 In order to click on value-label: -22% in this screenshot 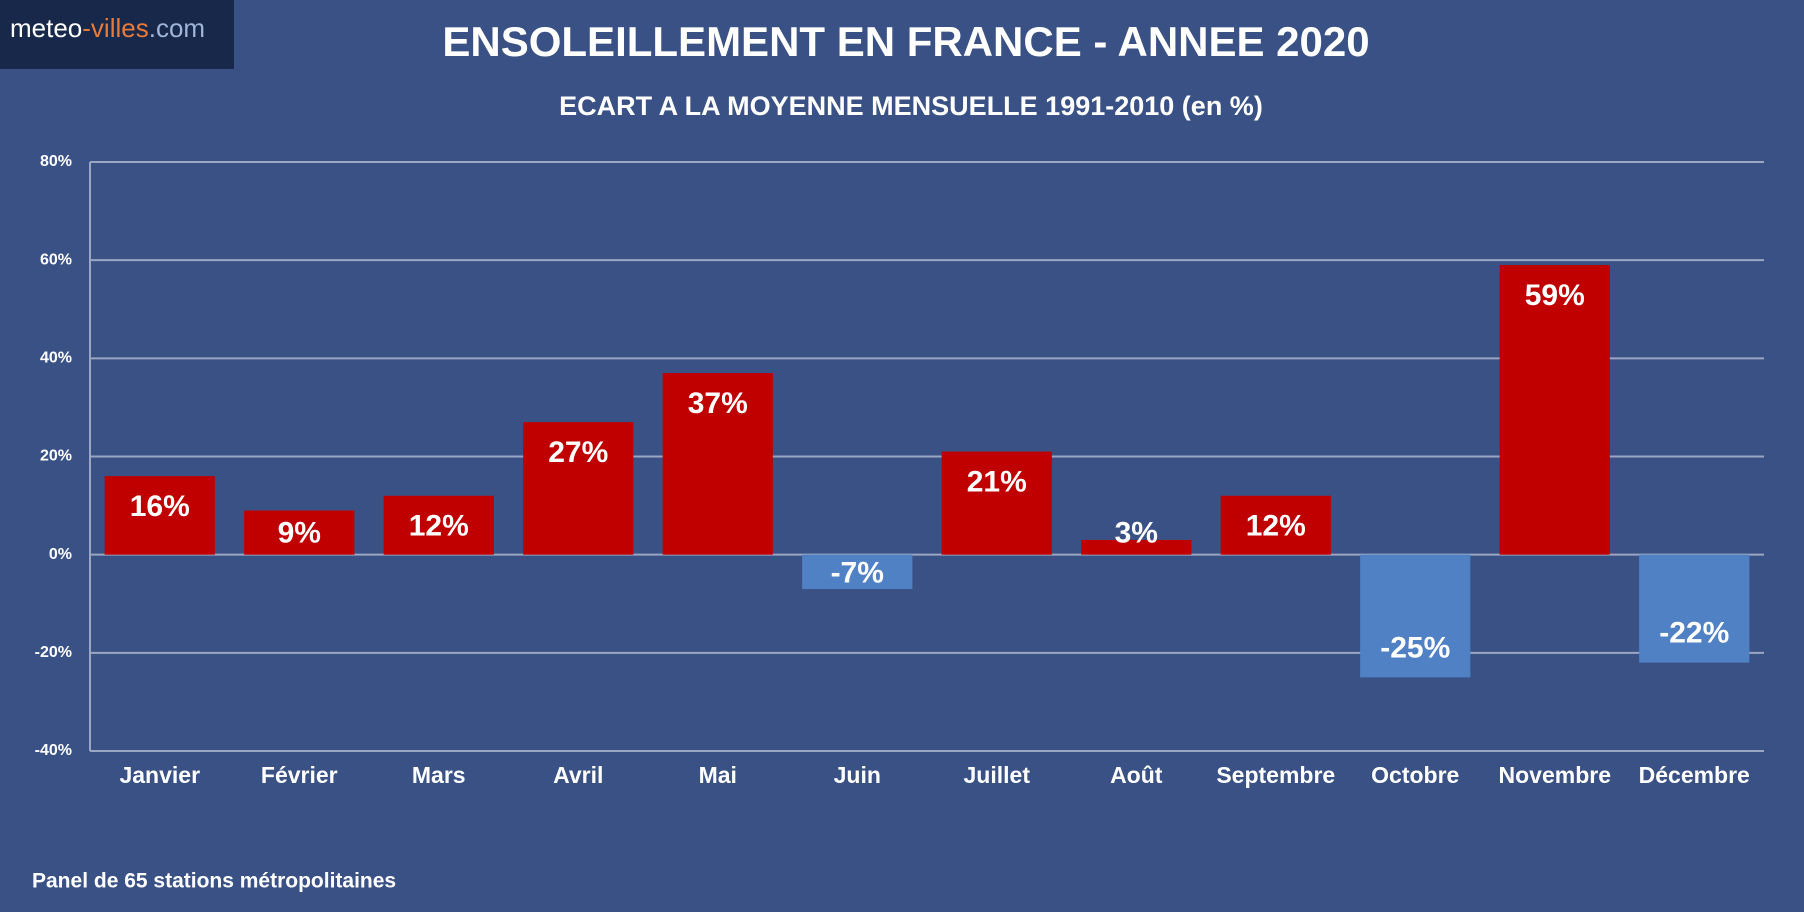, I will do `click(1694, 633)`.